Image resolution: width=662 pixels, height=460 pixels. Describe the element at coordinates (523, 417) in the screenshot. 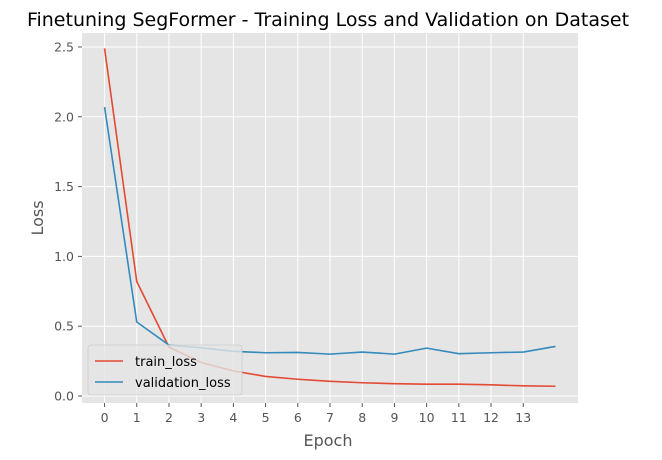

I see `x-tick-label: 13` at that location.